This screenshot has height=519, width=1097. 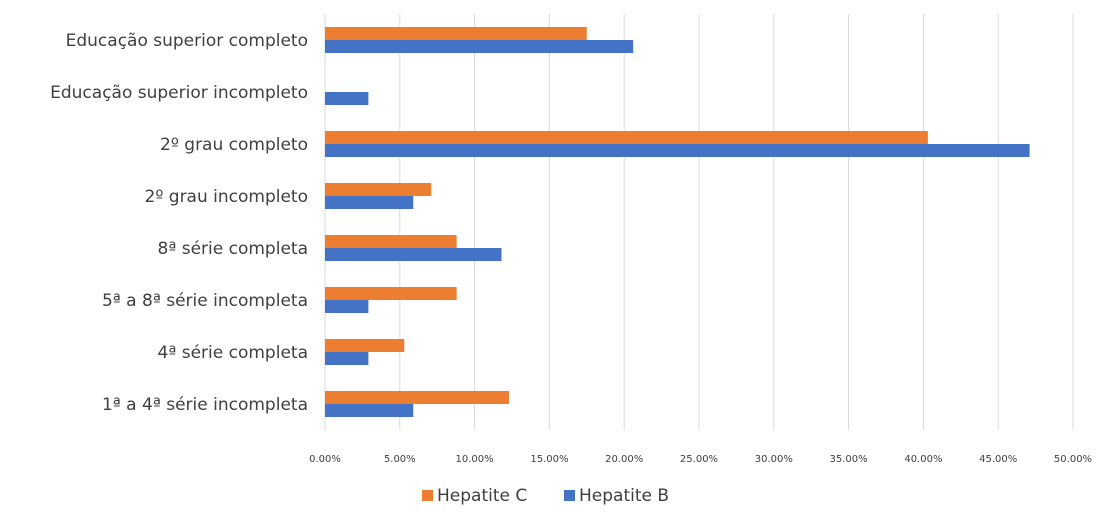 What do you see at coordinates (545, 496) in the screenshot?
I see `legend: Hepatite C Hepatite B` at bounding box center [545, 496].